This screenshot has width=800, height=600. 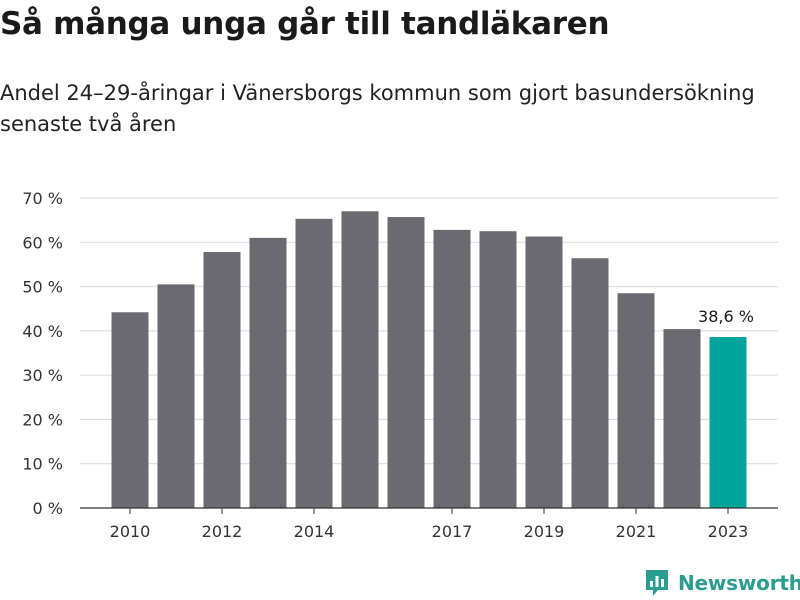 I want to click on newsworthy-logo-icon, so click(x=657, y=583).